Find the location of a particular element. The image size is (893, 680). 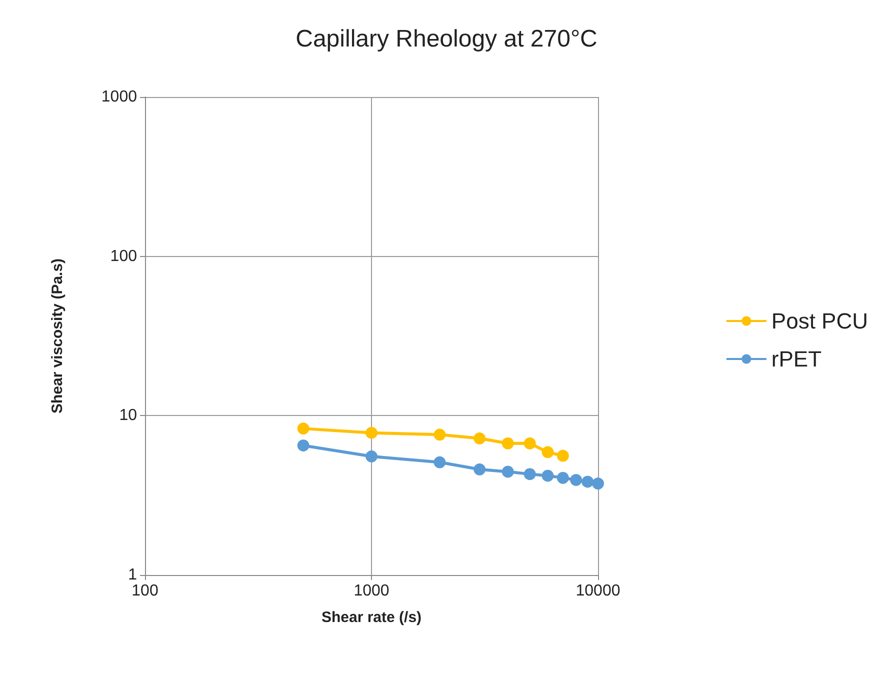

legend-label: Post PCU is located at coordinates (819, 321).